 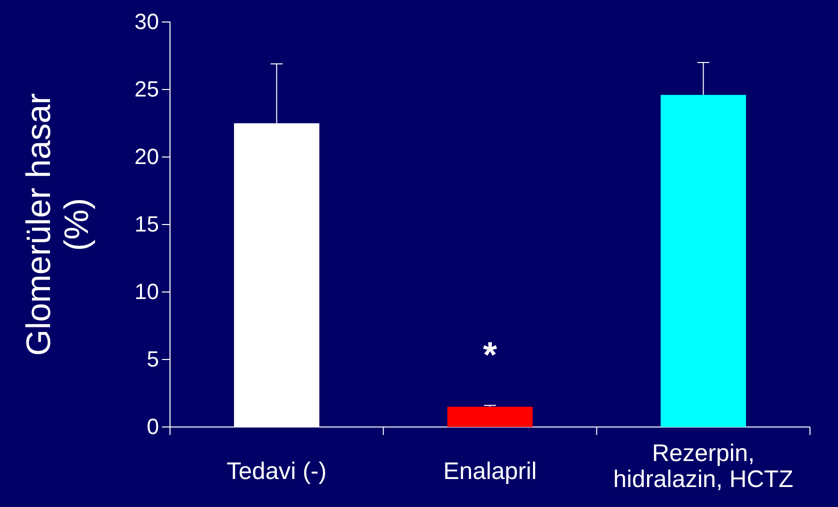 What do you see at coordinates (152, 359) in the screenshot?
I see `y-tick-label: 5` at bounding box center [152, 359].